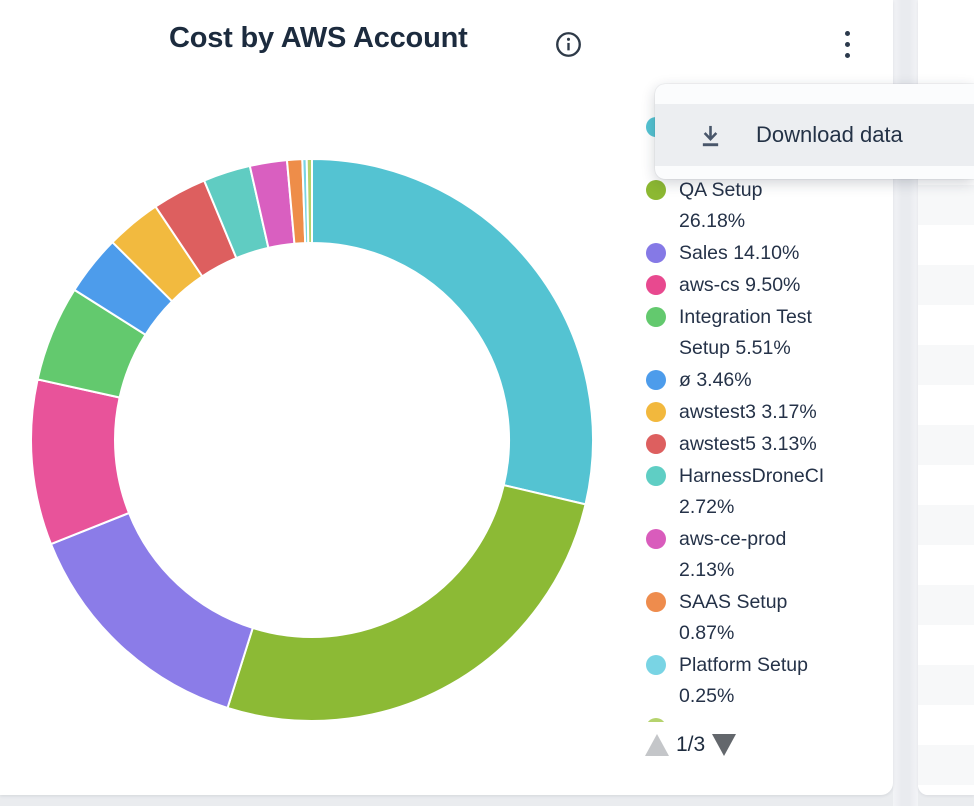 Image resolution: width=974 pixels, height=806 pixels. What do you see at coordinates (946, 490) in the screenshot?
I see `adjacent-panel-rows` at bounding box center [946, 490].